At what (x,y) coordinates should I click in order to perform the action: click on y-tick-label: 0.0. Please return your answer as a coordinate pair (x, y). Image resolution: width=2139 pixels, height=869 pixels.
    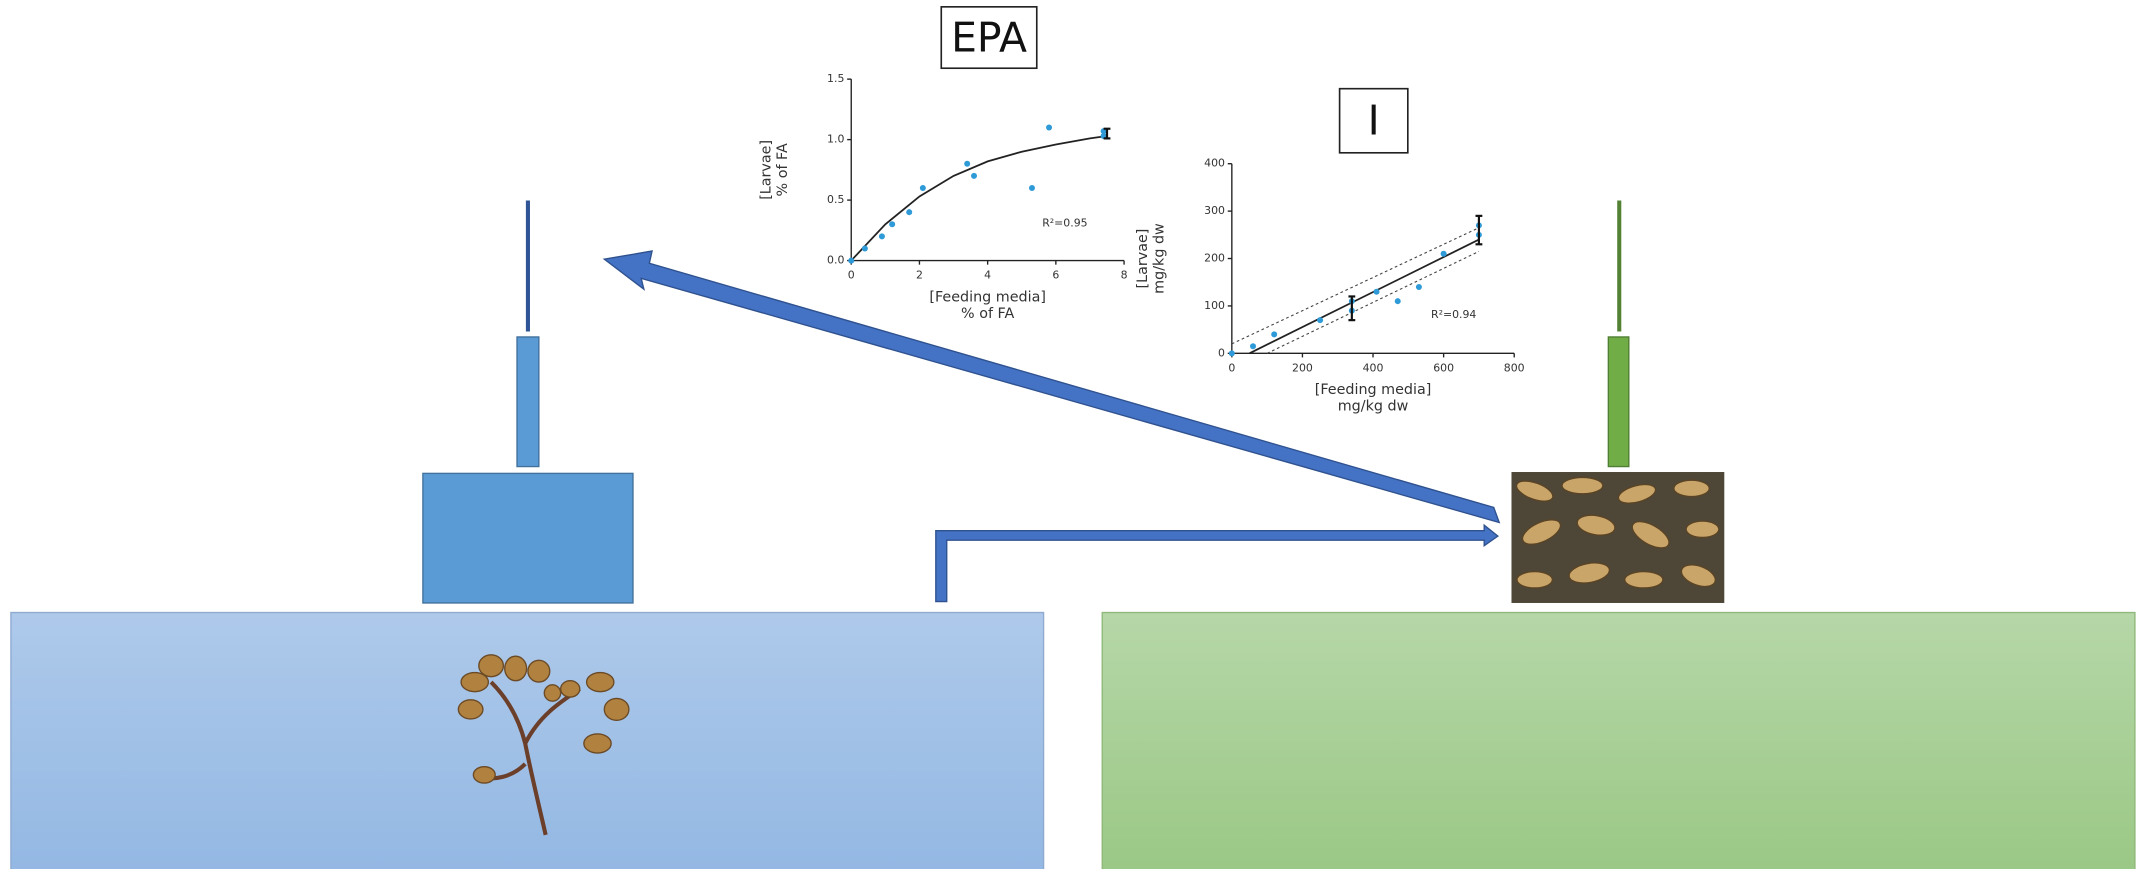
    Looking at the image, I should click on (835, 260).